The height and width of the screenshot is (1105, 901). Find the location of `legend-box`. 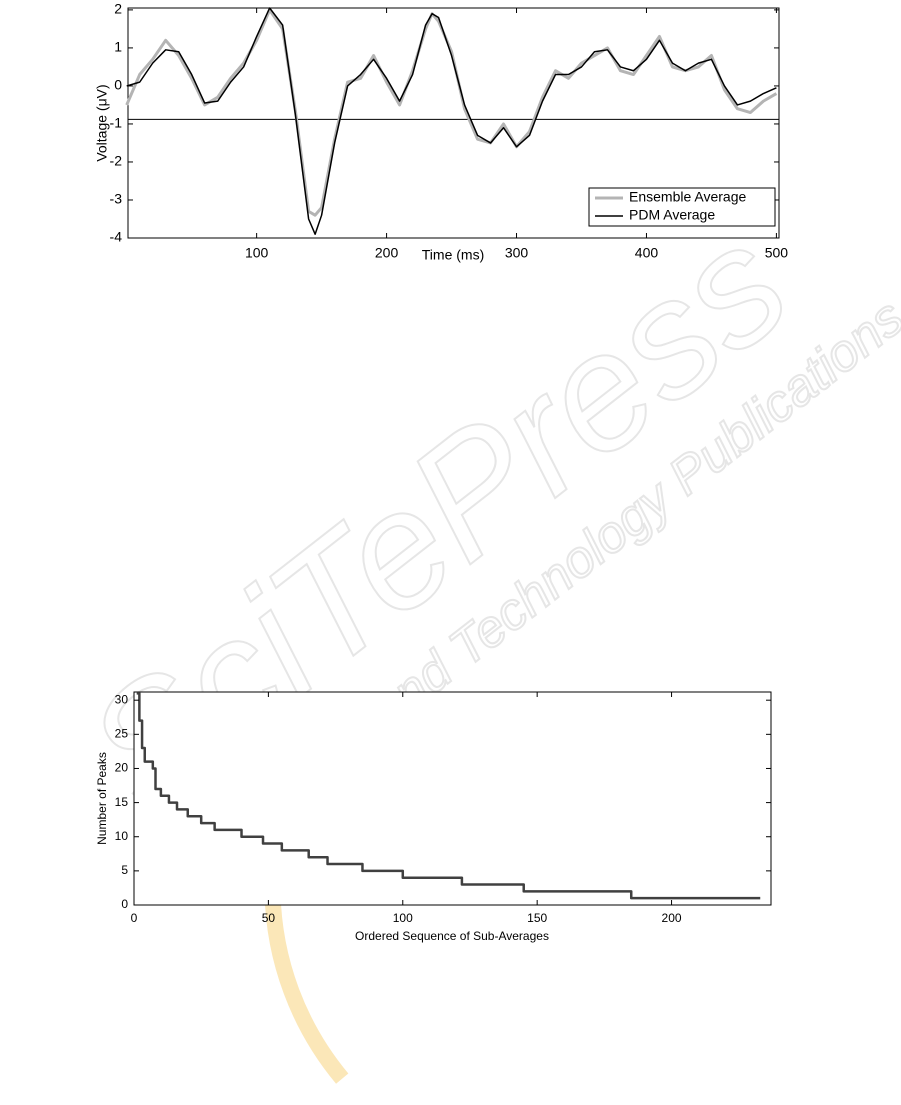

legend-box is located at coordinates (682, 207).